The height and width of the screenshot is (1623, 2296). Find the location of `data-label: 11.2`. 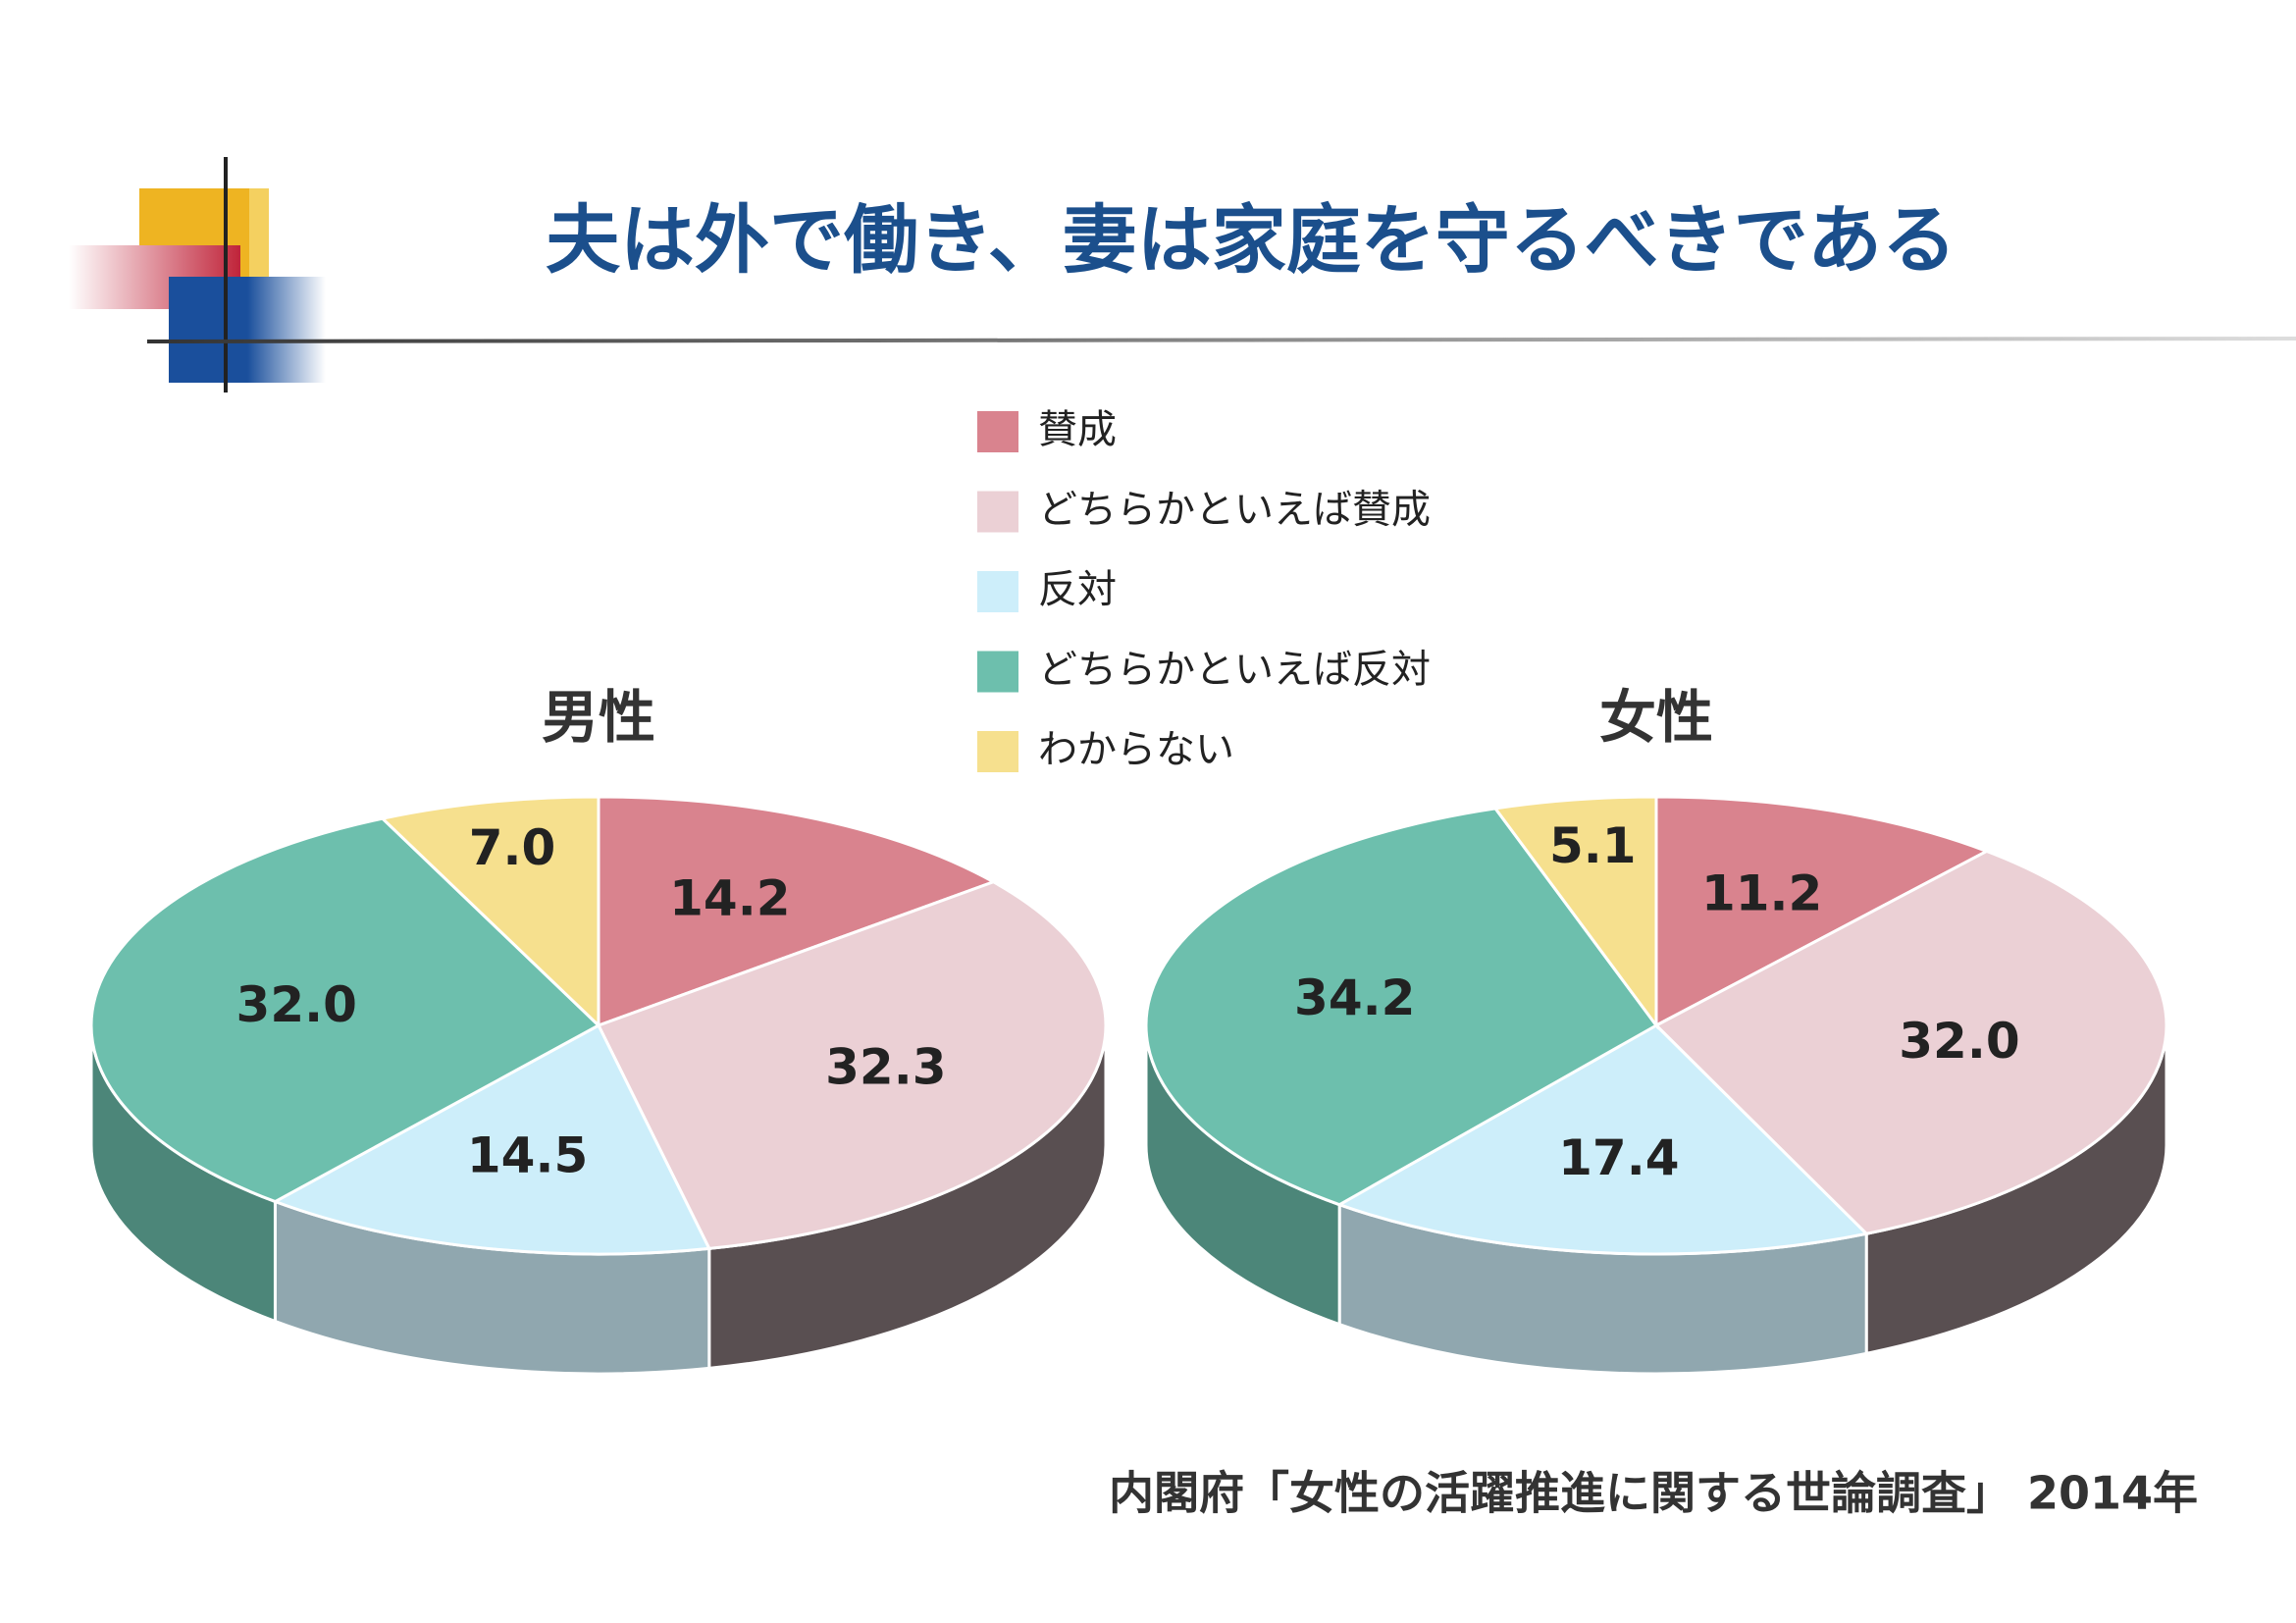

data-label: 11.2 is located at coordinates (1761, 892).